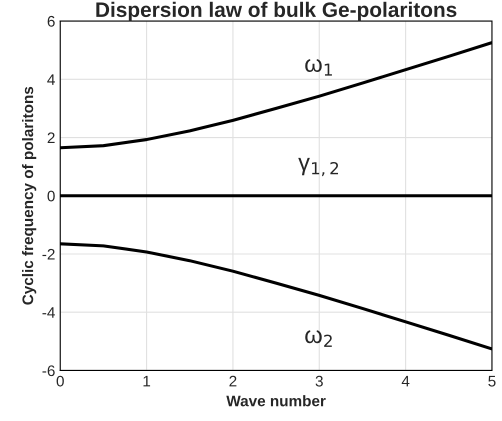  What do you see at coordinates (147, 381) in the screenshot?
I see `x-tick-label: 1` at bounding box center [147, 381].